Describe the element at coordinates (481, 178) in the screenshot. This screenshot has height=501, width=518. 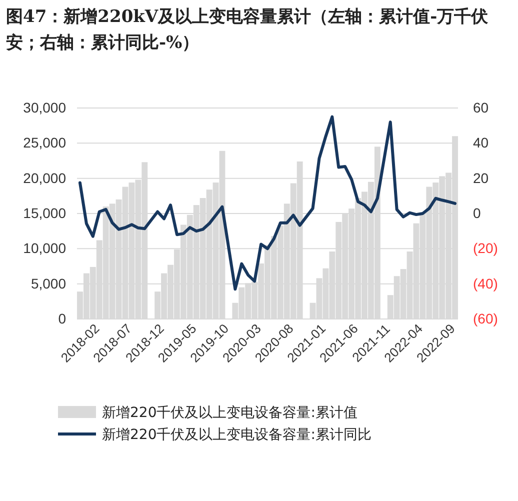
I see `y2-tick-label: 20` at that location.